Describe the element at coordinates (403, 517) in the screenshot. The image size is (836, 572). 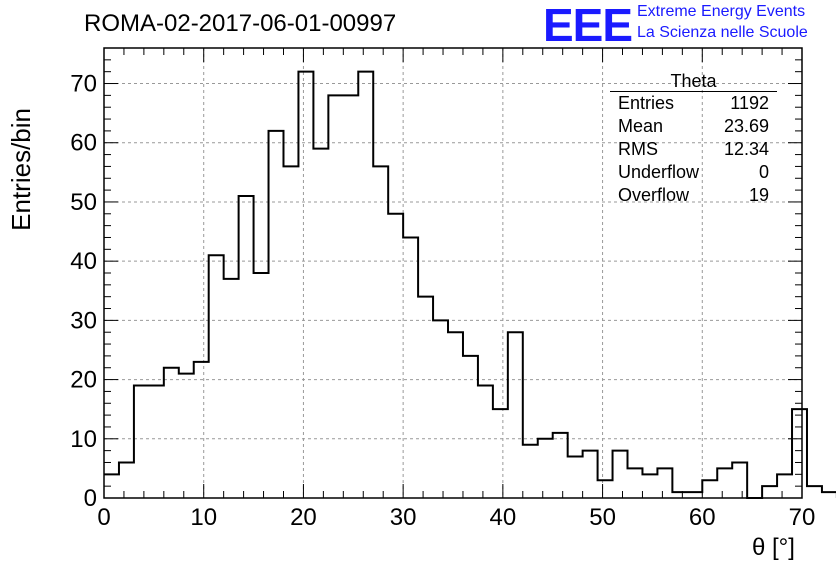
I see `x-tick-label: 30` at that location.